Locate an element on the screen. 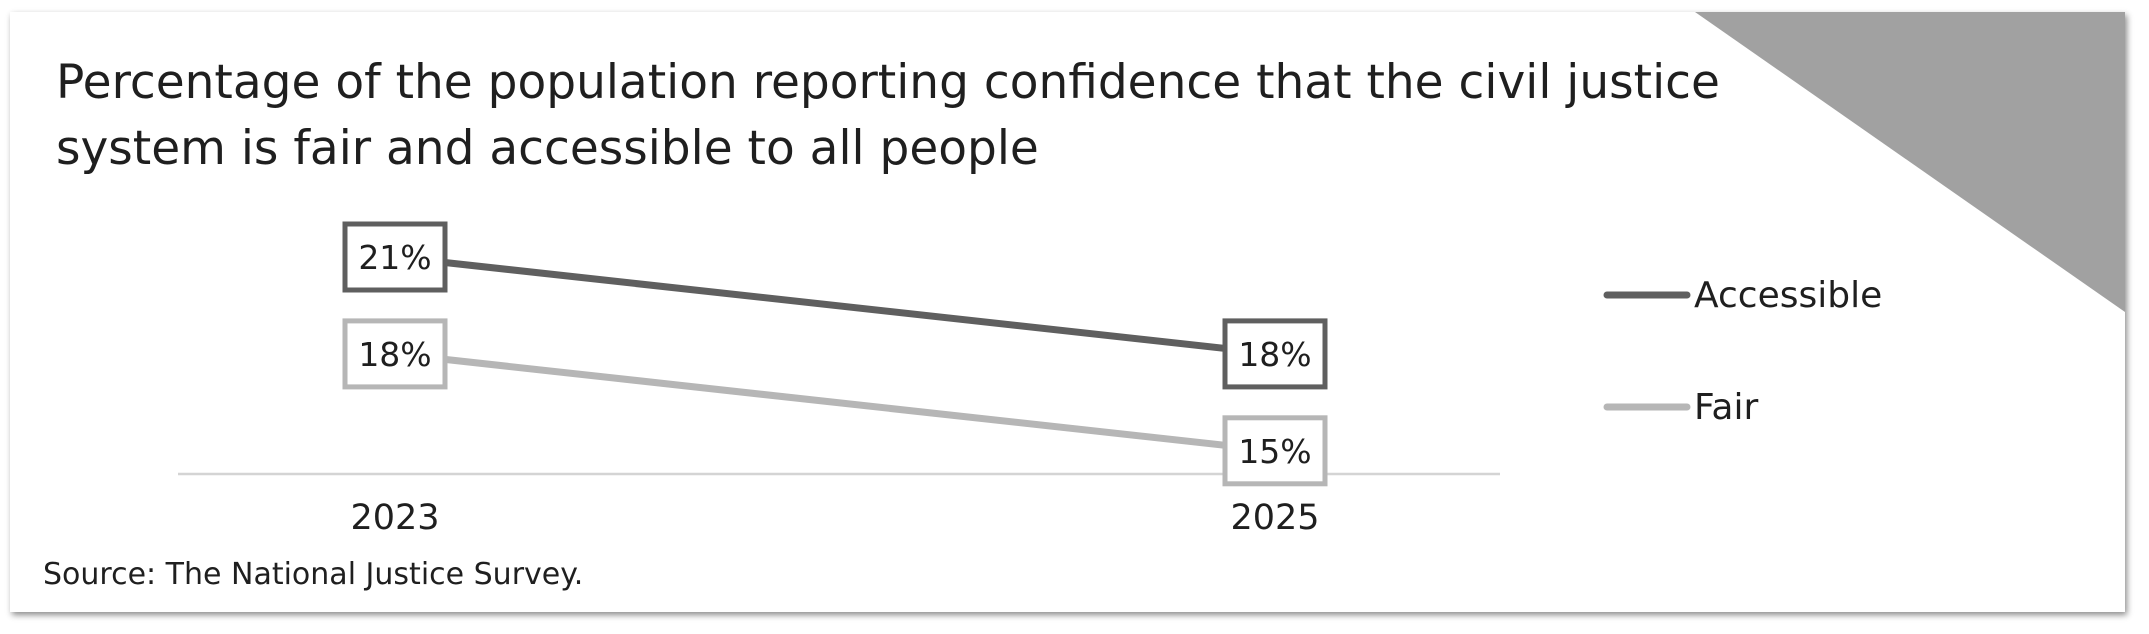 Image resolution: width=2149 pixels, height=634 pixels. data-label-accessible-2025: 18% is located at coordinates (1275, 354).